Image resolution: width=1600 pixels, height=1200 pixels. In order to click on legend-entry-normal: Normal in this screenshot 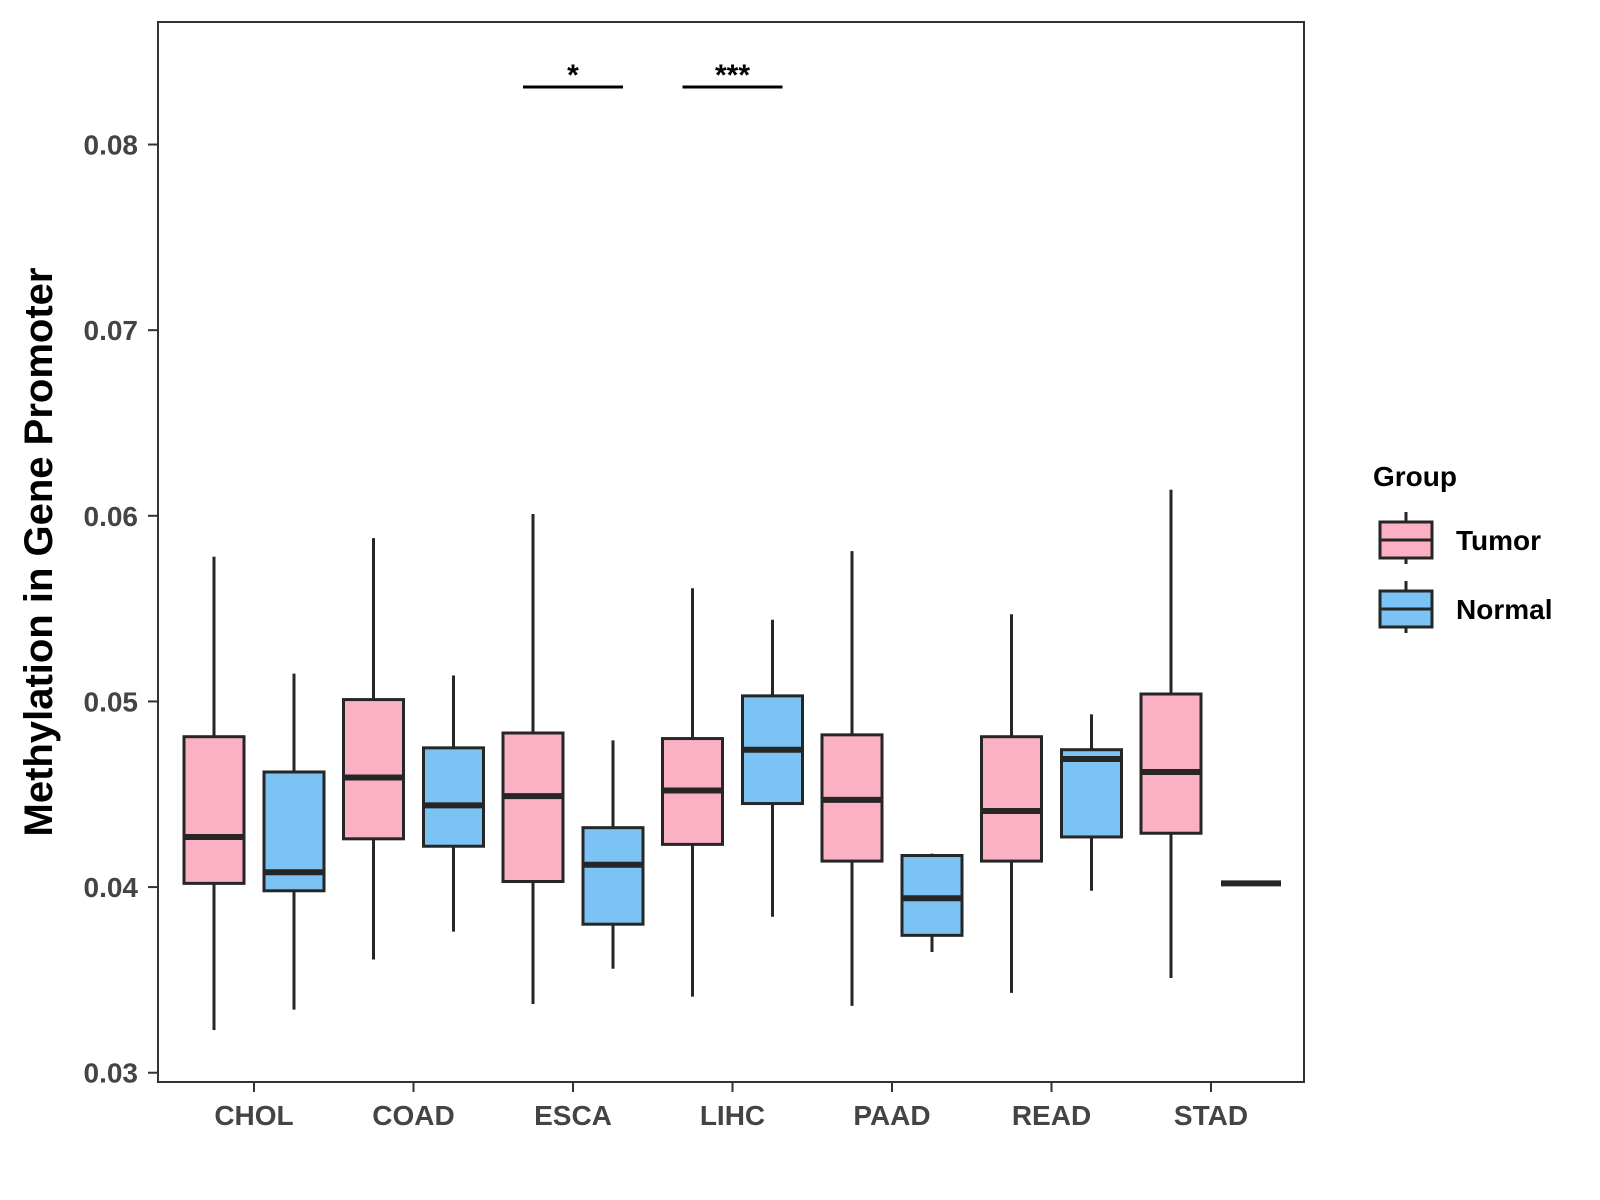, I will do `click(1465, 607)`.